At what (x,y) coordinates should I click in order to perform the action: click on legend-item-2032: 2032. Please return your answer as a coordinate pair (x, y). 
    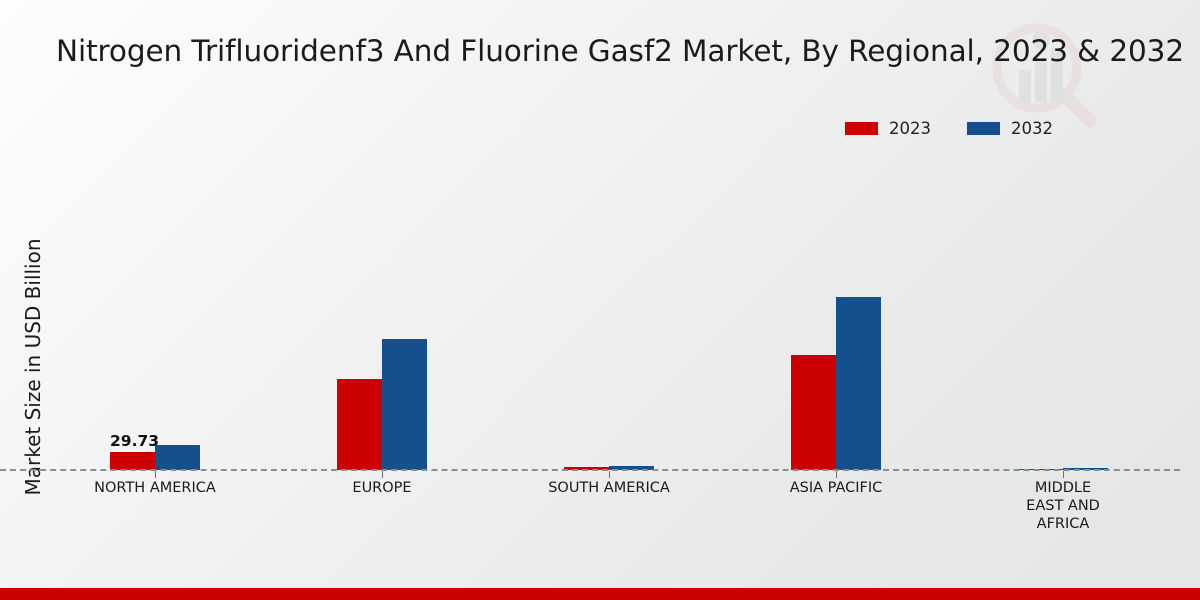
    Looking at the image, I should click on (1010, 128).